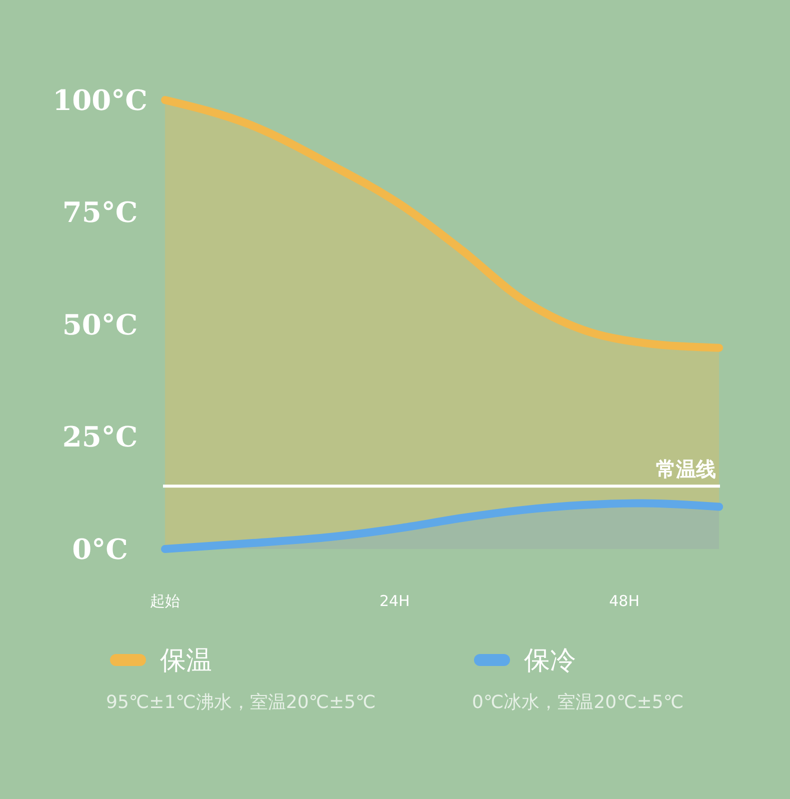 Image resolution: width=790 pixels, height=799 pixels. Describe the element at coordinates (624, 601) in the screenshot. I see `x-tick-label: 48H` at that location.